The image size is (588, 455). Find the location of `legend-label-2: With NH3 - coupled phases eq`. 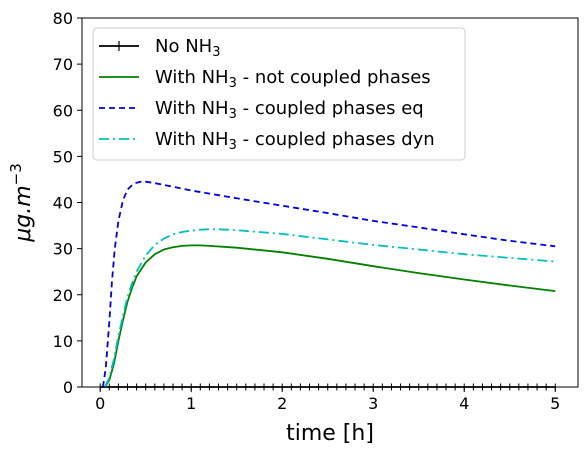

legend-label-2: With NH3 - coupled phases eq is located at coordinates (289, 110).